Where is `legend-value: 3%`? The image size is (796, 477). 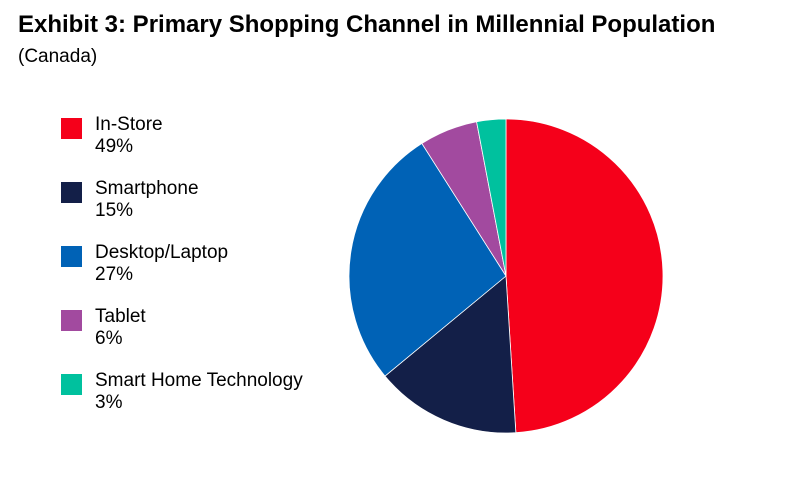 legend-value: 3% is located at coordinates (109, 402).